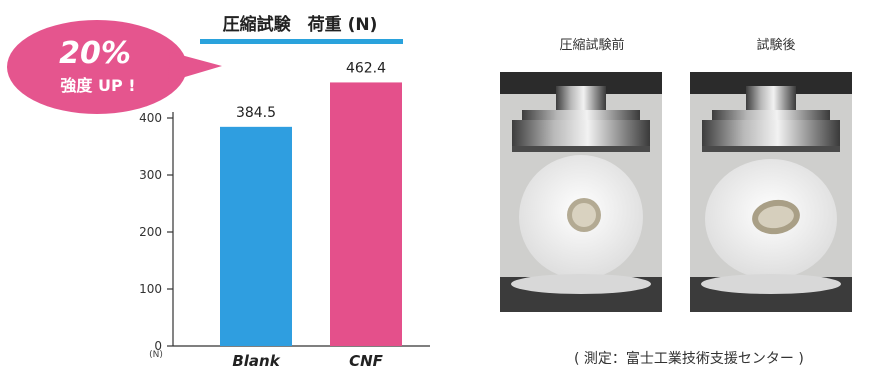 The width and height of the screenshot is (888, 372). I want to click on category-label: CNF, so click(366, 361).